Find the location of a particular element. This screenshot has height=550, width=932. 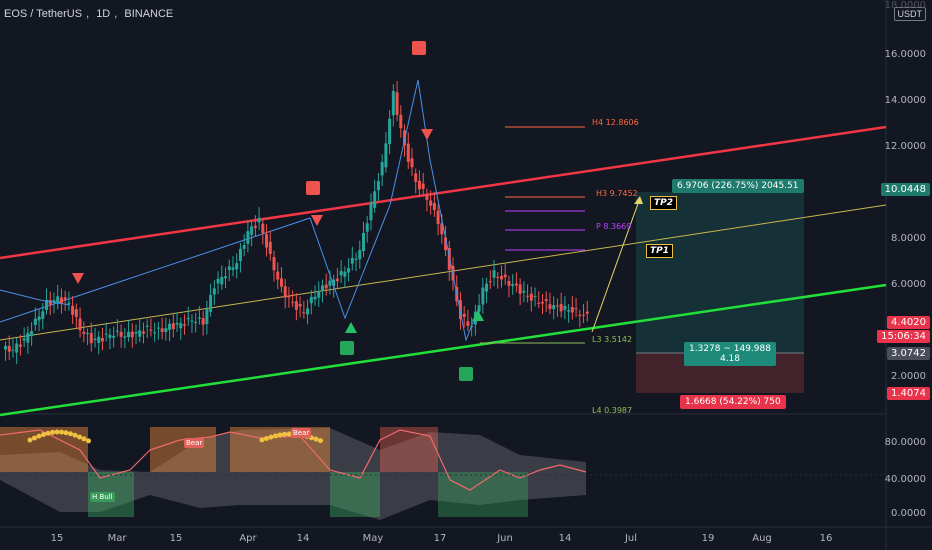

stop-price-tag: 1.4074 is located at coordinates (908, 393).